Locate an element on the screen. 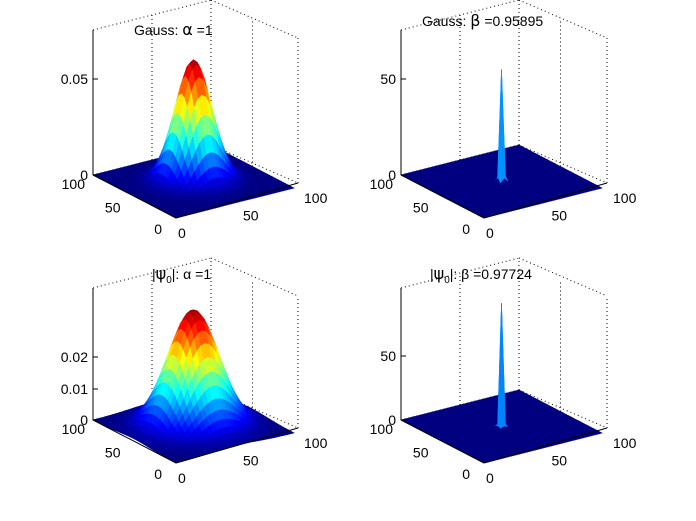  z-tick-label: 0.05 is located at coordinates (74, 79).